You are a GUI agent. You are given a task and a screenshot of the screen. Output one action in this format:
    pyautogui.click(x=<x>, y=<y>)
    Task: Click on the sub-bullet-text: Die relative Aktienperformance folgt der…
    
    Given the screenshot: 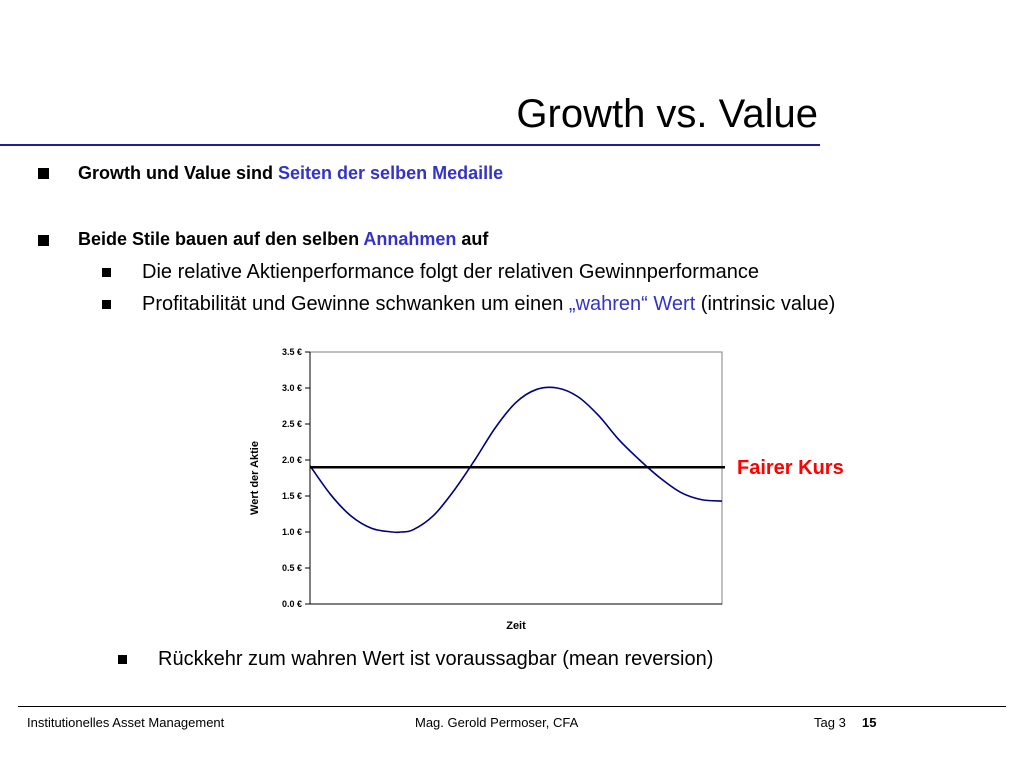 What is the action you would take?
    pyautogui.click(x=450, y=272)
    